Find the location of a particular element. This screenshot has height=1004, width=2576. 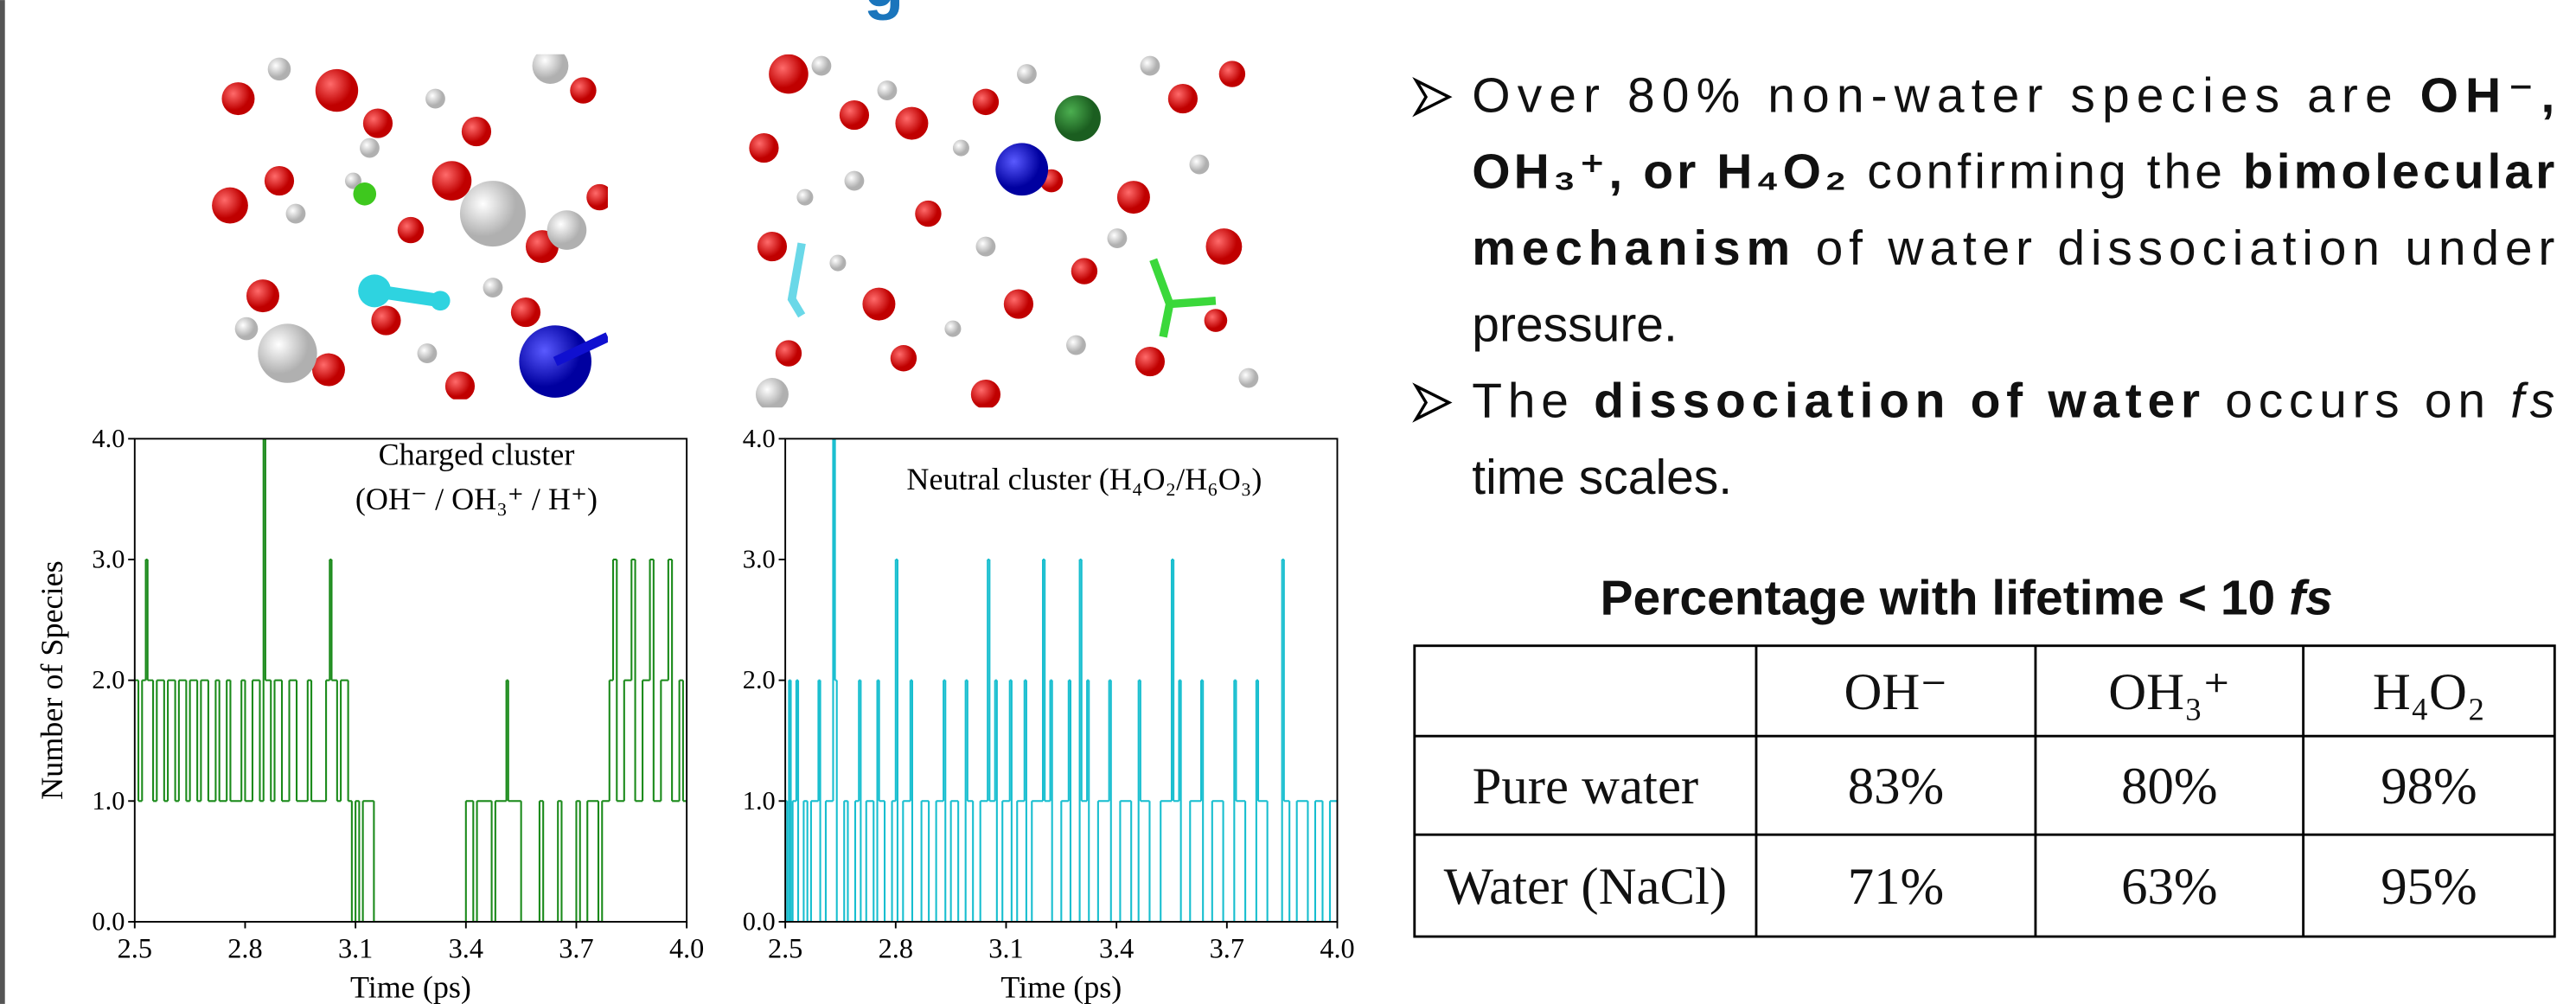

table-header-cell: OH₃⁺ is located at coordinates (2169, 692).